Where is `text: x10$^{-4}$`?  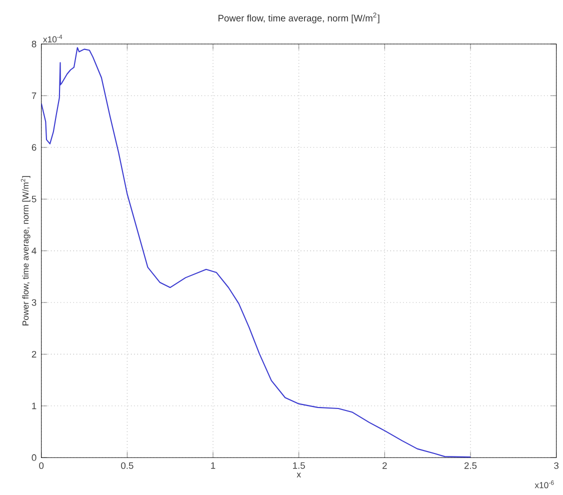 text: x10$^{-4}$ is located at coordinates (52, 38).